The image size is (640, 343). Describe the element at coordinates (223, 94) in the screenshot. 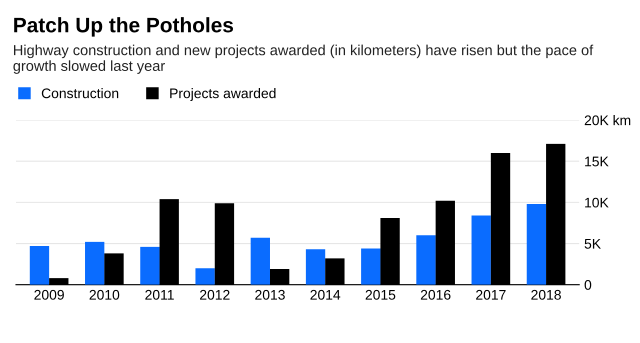

I see `legend-label: Projects awarded` at that location.